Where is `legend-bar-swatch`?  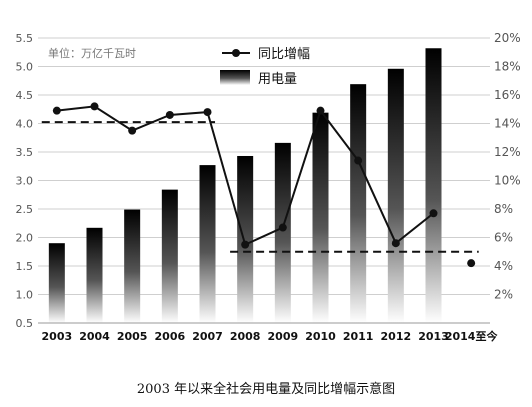
legend-bar-swatch is located at coordinates (235, 77).